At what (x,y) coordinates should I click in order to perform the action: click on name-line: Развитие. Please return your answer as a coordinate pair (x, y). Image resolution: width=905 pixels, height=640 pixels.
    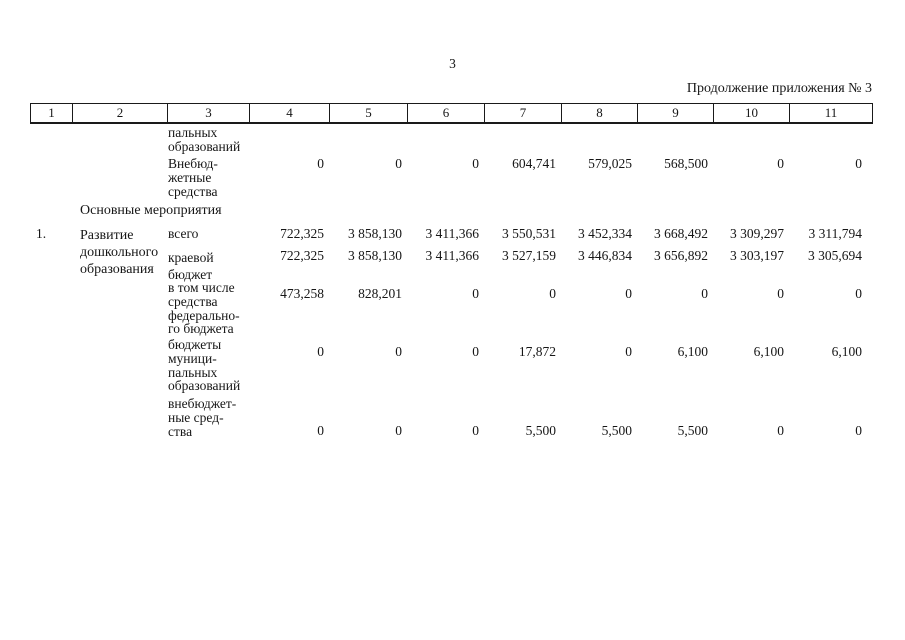
    Looking at the image, I should click on (107, 235).